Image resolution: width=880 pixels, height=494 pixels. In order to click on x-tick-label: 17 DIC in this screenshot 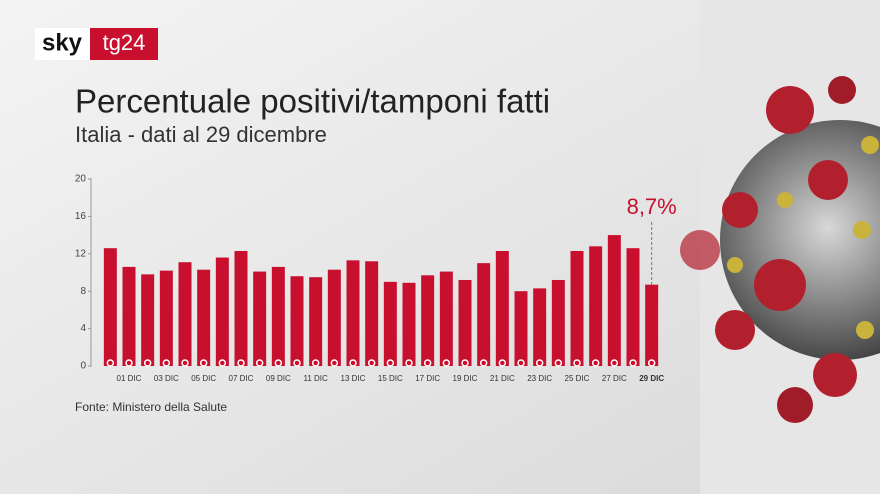, I will do `click(427, 378)`.